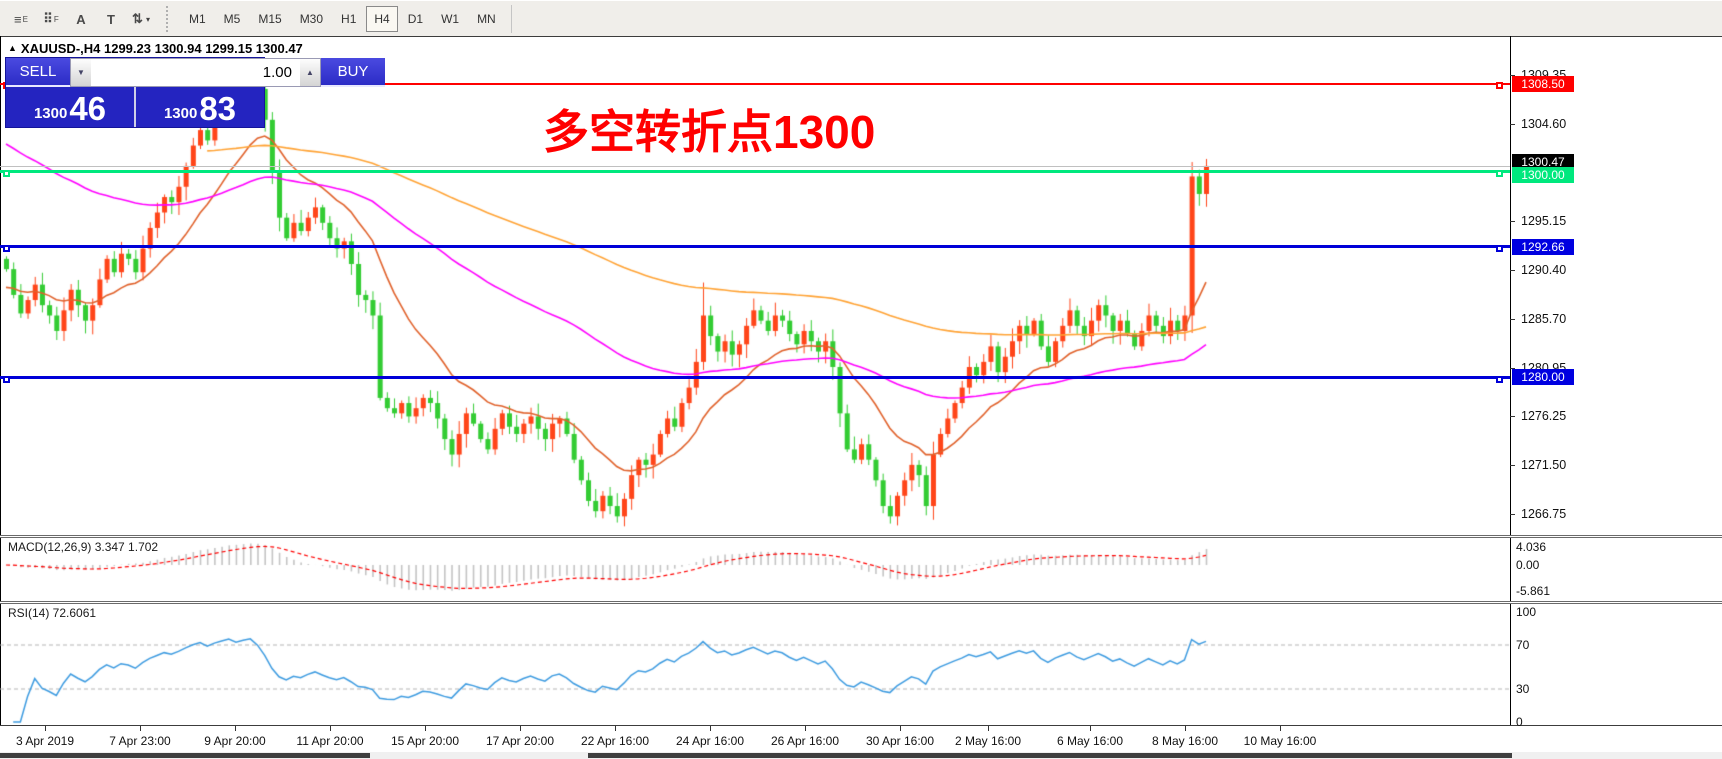 The width and height of the screenshot is (1722, 759). I want to click on indicators-icon: ≡ E, so click(21, 19).